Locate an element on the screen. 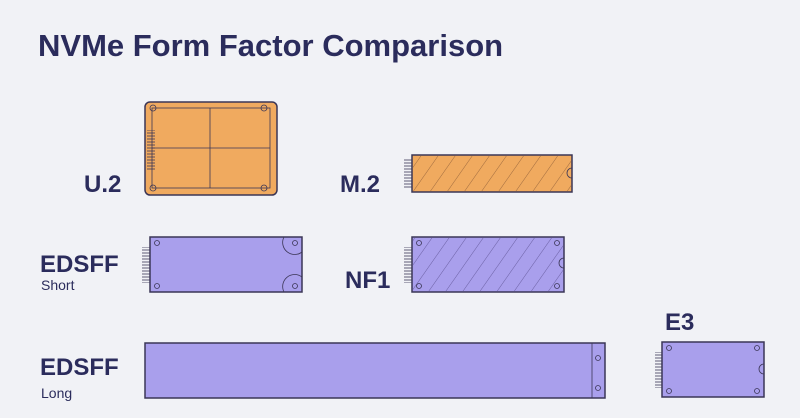 The height and width of the screenshot is (418, 800). u2-drive is located at coordinates (211, 148).